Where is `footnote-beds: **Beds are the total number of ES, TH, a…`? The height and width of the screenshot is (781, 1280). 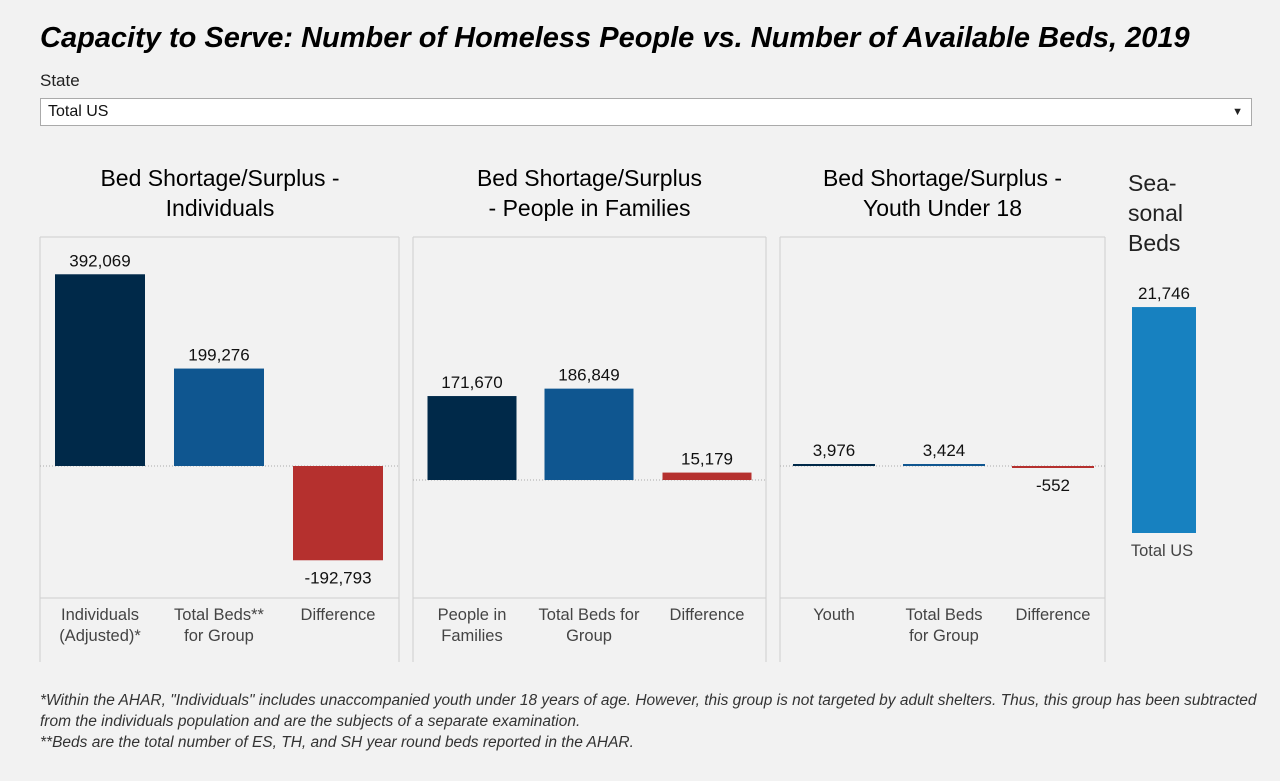 footnote-beds: **Beds are the total number of ES, TH, a… is located at coordinates (337, 742).